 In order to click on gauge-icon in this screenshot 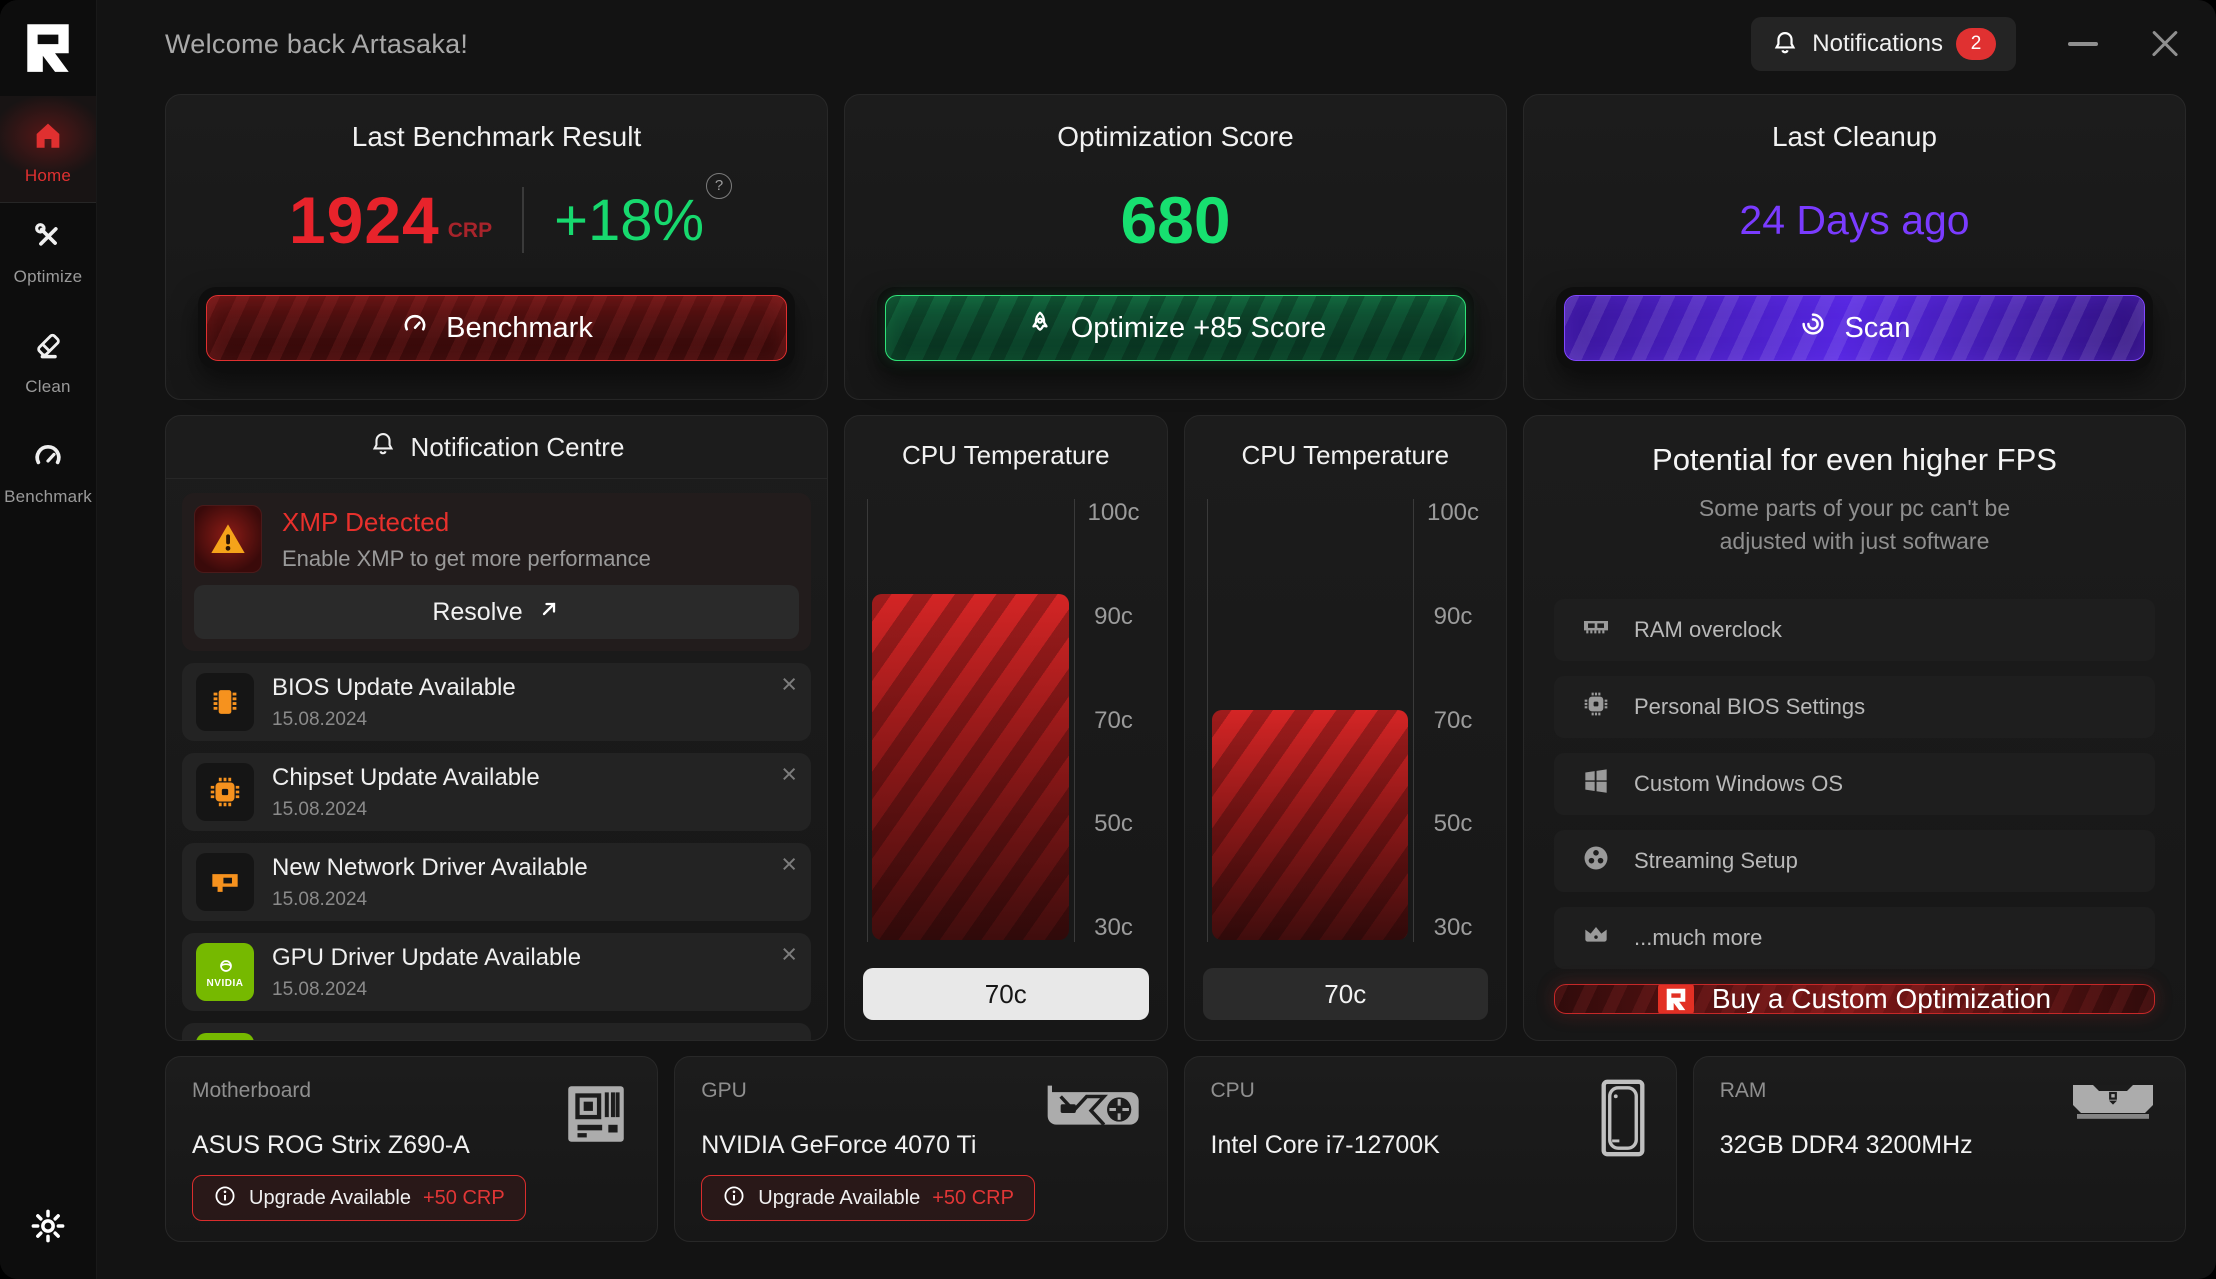, I will do `click(48, 458)`.